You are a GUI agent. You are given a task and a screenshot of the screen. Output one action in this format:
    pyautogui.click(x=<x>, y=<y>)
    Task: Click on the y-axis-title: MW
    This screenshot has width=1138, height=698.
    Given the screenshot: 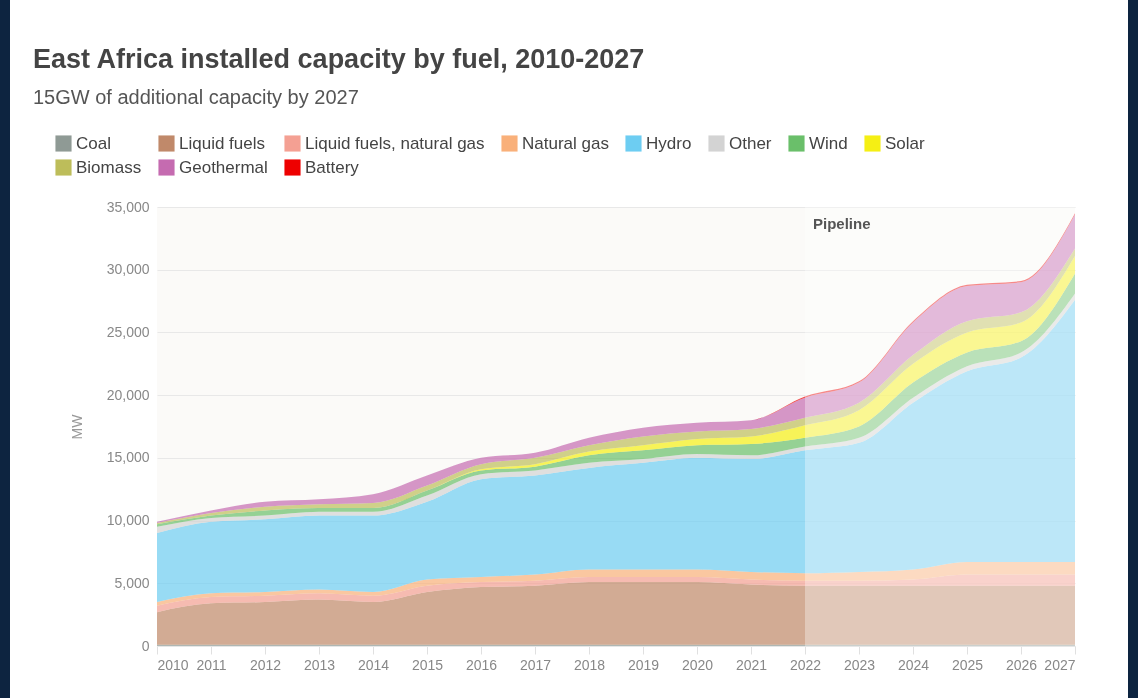 What is the action you would take?
    pyautogui.click(x=76, y=426)
    